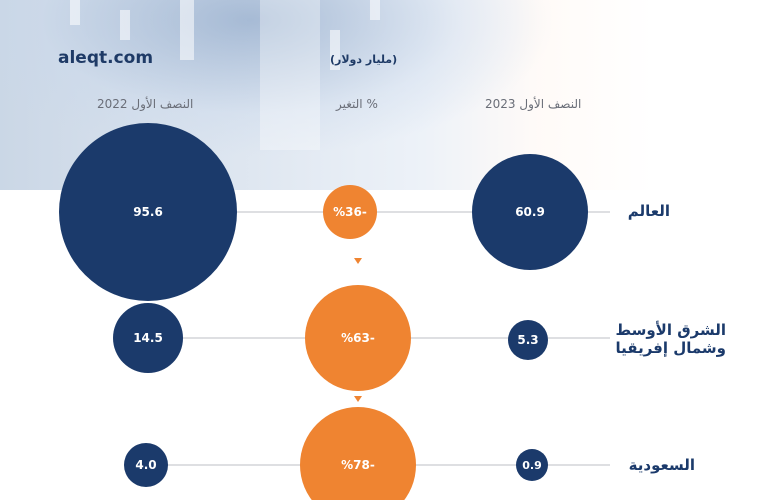 This screenshot has width=770, height=500. What do you see at coordinates (648, 211) in the screenshot?
I see `row-label-world: العالم` at bounding box center [648, 211].